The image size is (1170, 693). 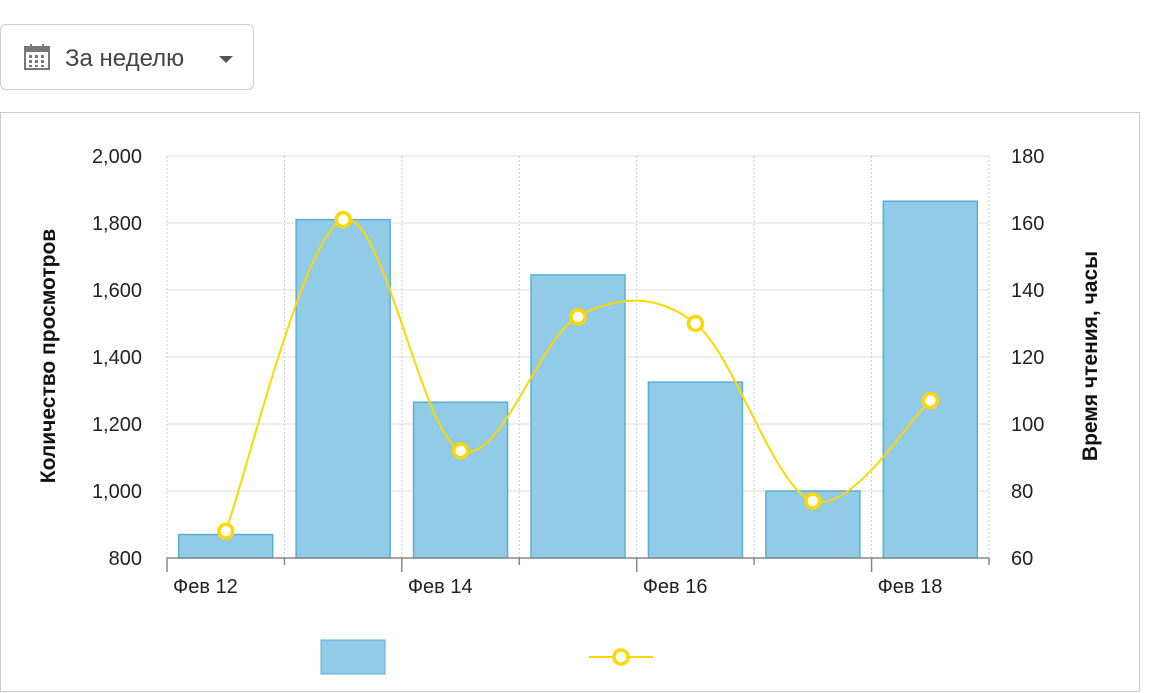 What do you see at coordinates (117, 291) in the screenshot?
I see `y-left-tick-label: 1,600` at bounding box center [117, 291].